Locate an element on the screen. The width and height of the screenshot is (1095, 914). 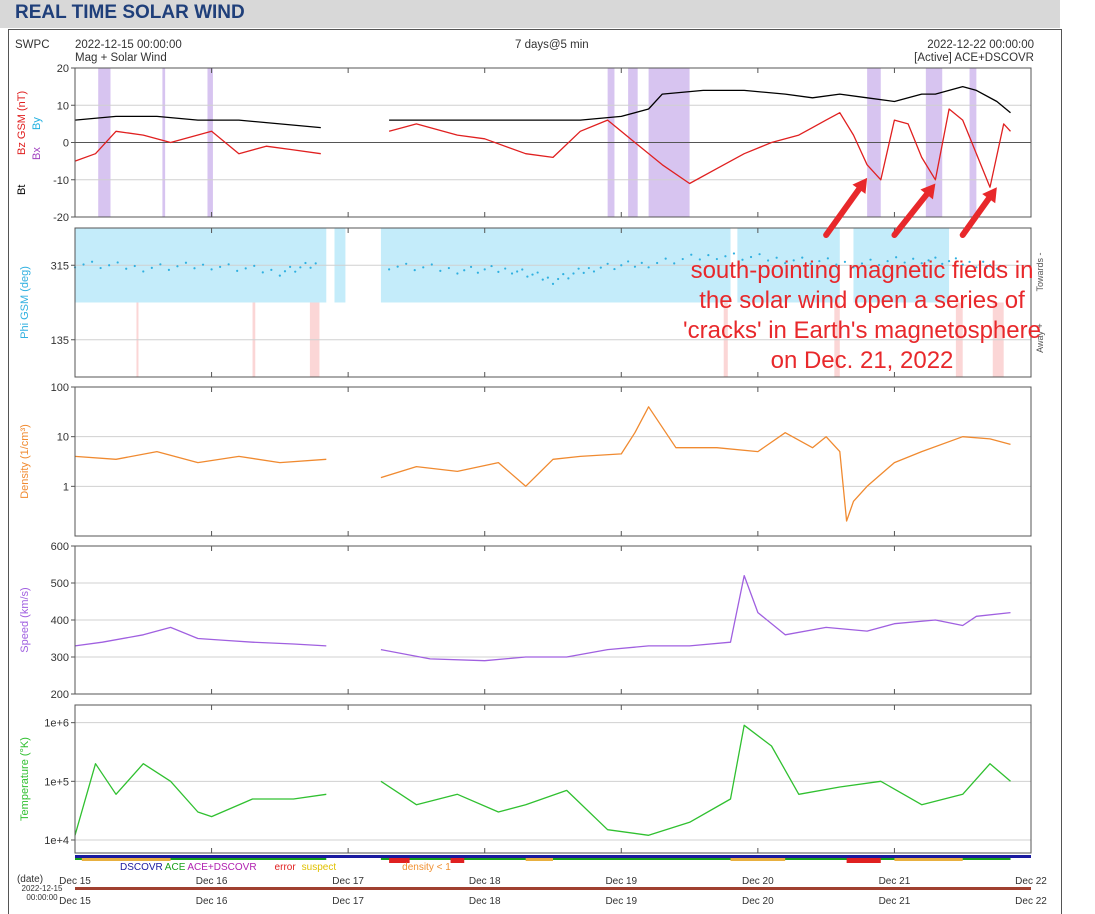
legend-item-ace-dscovr: ACE+DSCOVR is located at coordinates (221, 867).